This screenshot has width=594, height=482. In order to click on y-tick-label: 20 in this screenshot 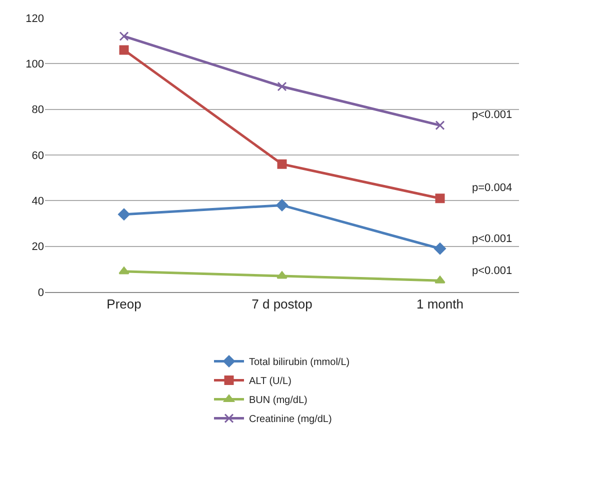, I will do `click(38, 247)`.